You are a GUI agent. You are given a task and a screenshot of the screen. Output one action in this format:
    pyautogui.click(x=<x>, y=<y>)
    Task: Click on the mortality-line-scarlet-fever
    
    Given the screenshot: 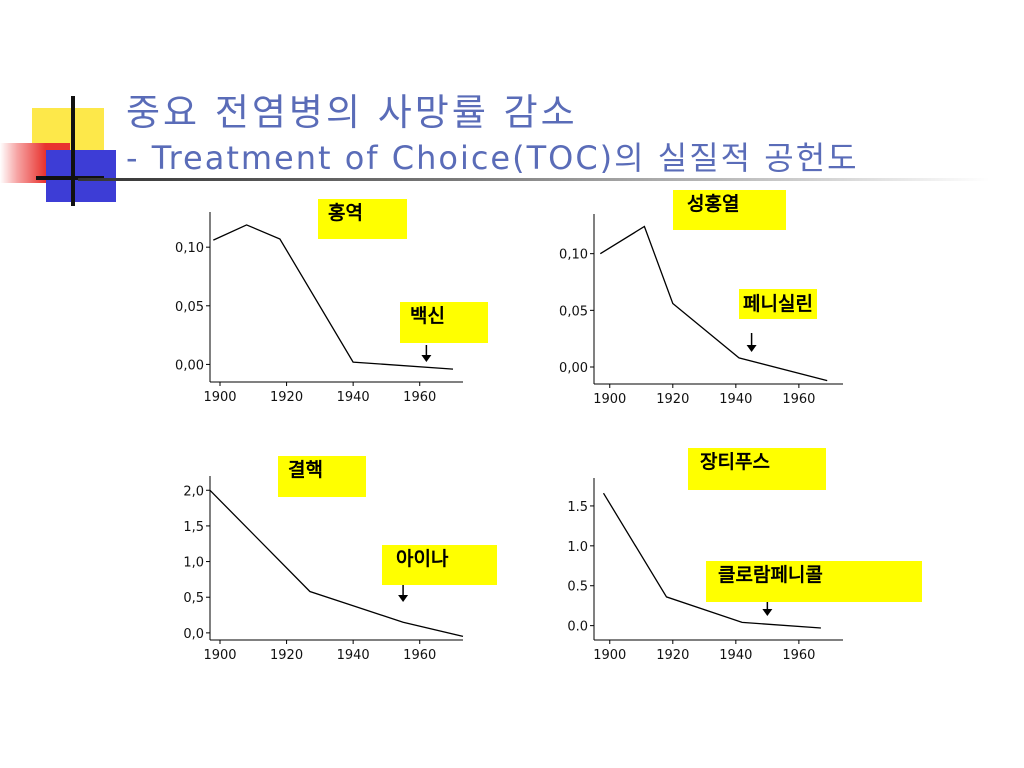 What is the action you would take?
    pyautogui.click(x=713, y=303)
    